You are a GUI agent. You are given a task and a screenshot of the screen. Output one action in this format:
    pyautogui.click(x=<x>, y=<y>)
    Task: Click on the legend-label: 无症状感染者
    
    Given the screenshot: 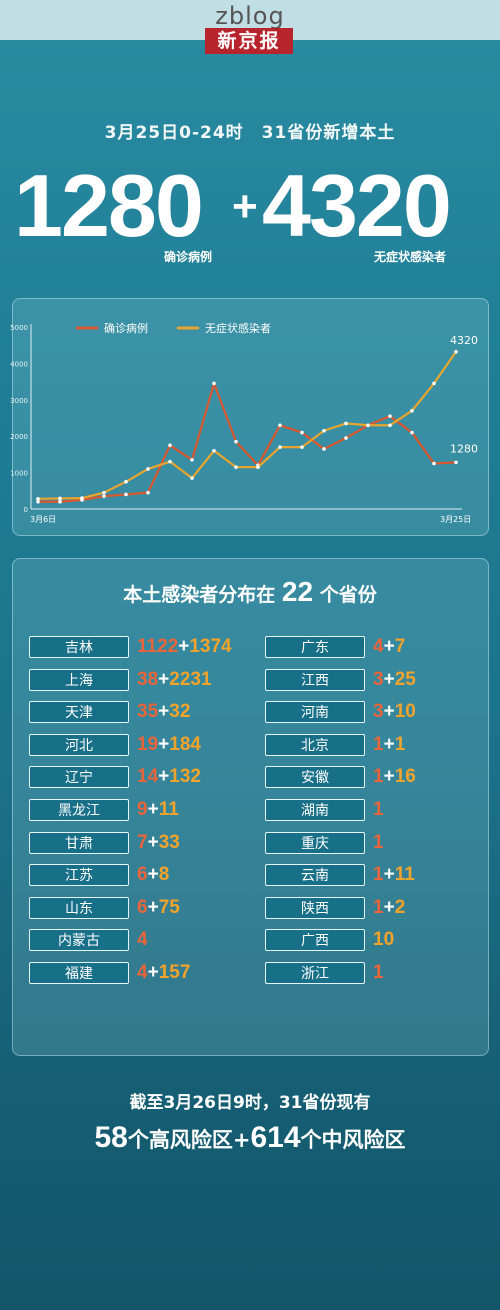 What is the action you would take?
    pyautogui.click(x=238, y=328)
    